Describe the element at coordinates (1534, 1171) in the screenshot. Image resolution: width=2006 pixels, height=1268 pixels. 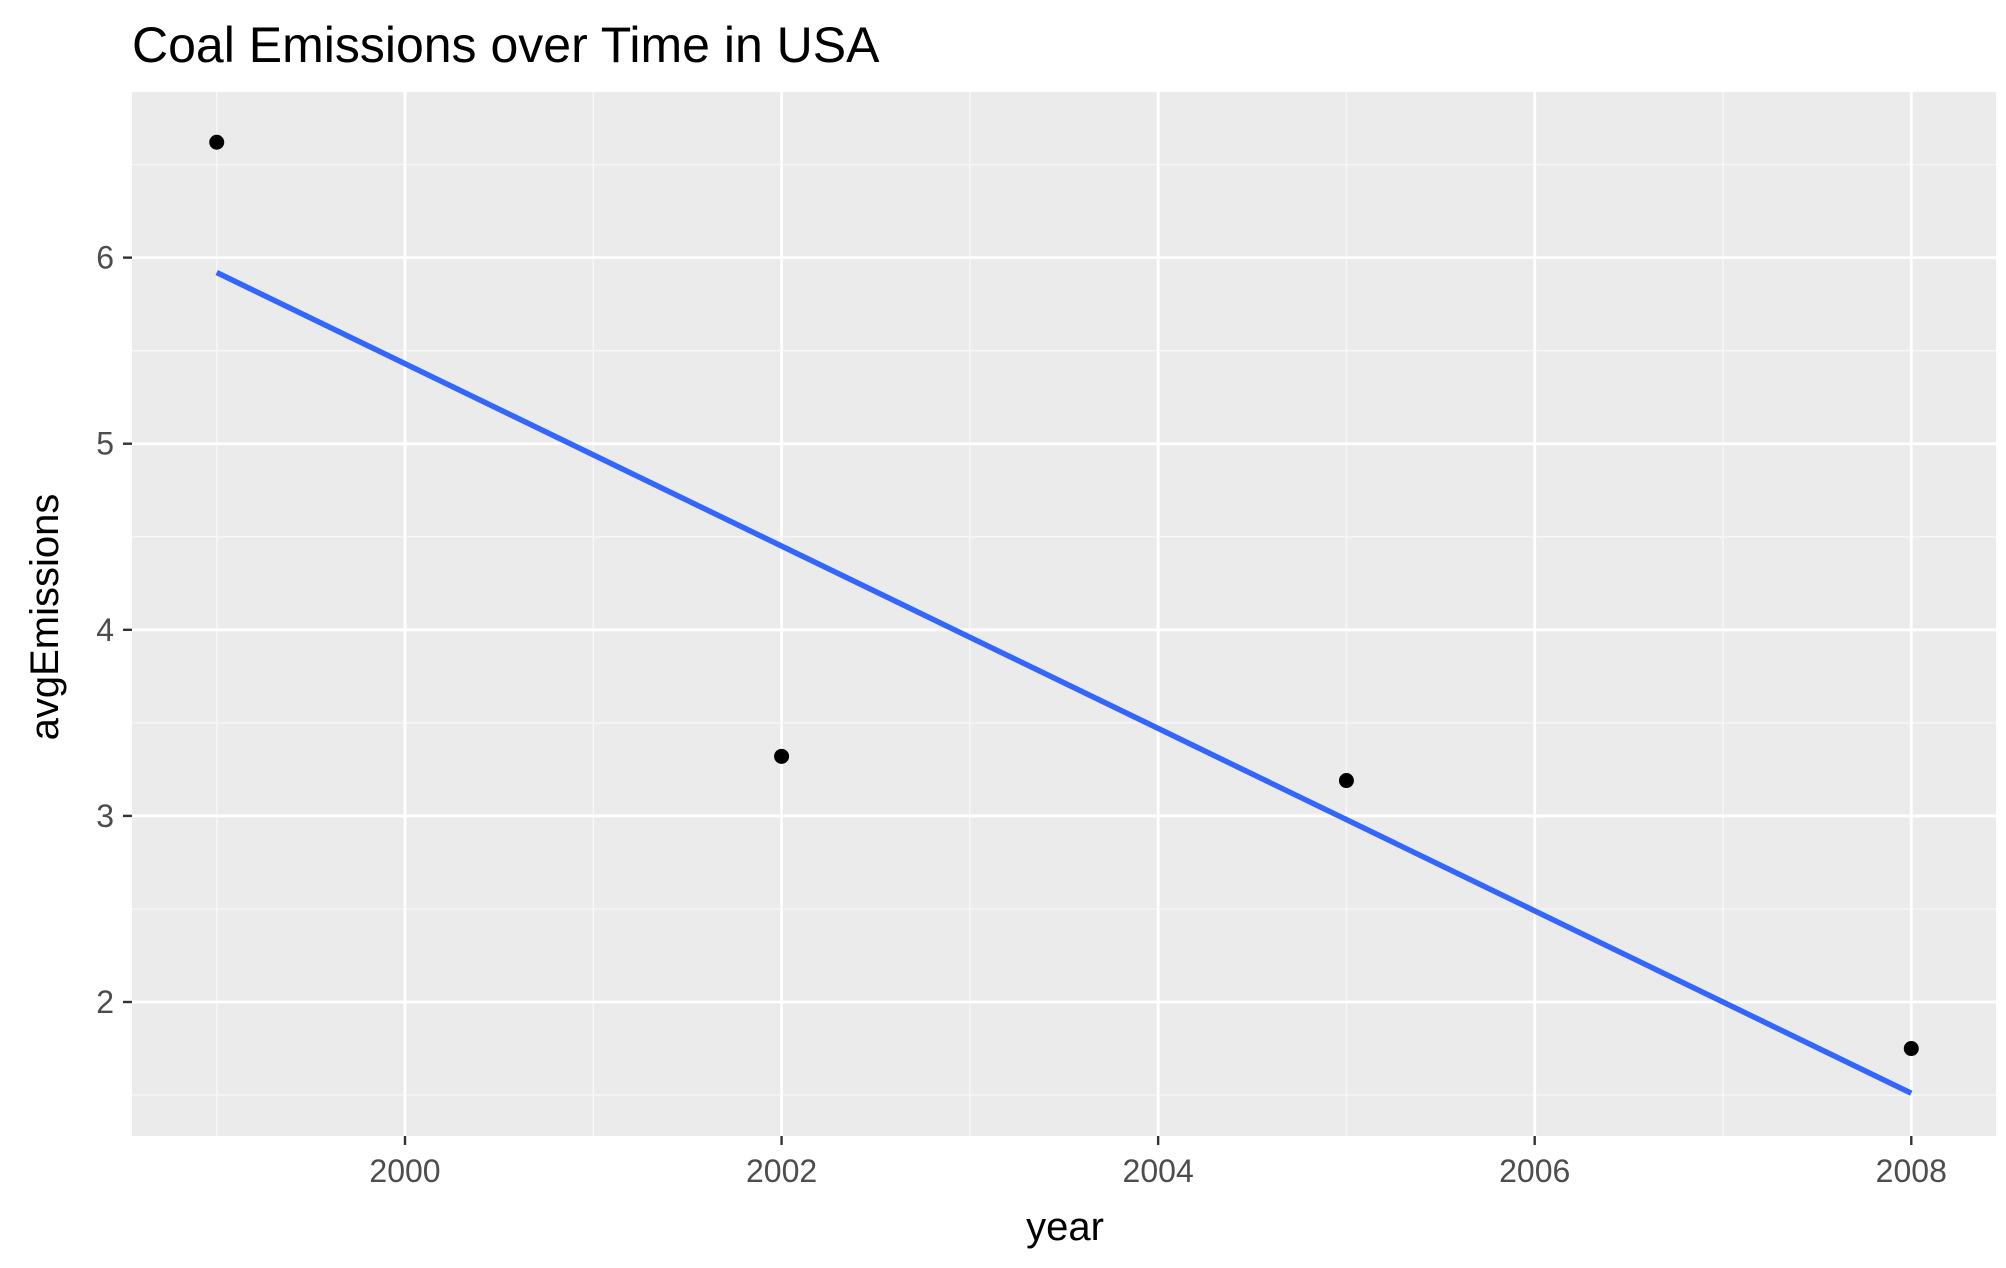
I see `x-tick-label: 2006` at that location.